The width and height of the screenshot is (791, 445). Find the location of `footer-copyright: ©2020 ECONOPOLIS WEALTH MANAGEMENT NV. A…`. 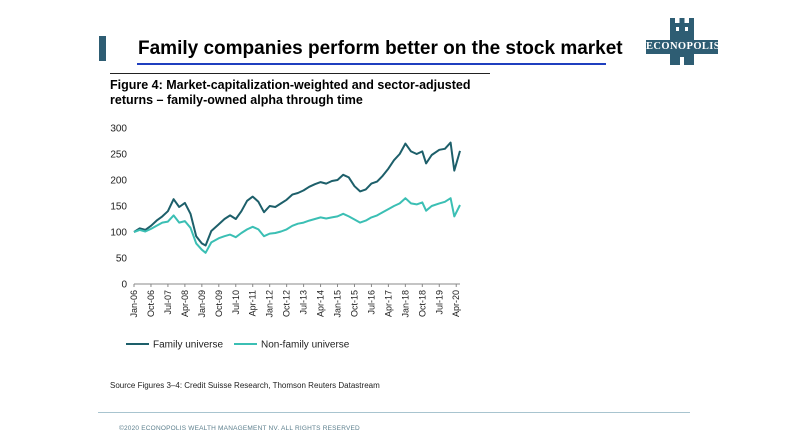

footer-copyright: ©2020 ECONOPOLIS WEALTH MANAGEMENT NV. A… is located at coordinates (239, 428).